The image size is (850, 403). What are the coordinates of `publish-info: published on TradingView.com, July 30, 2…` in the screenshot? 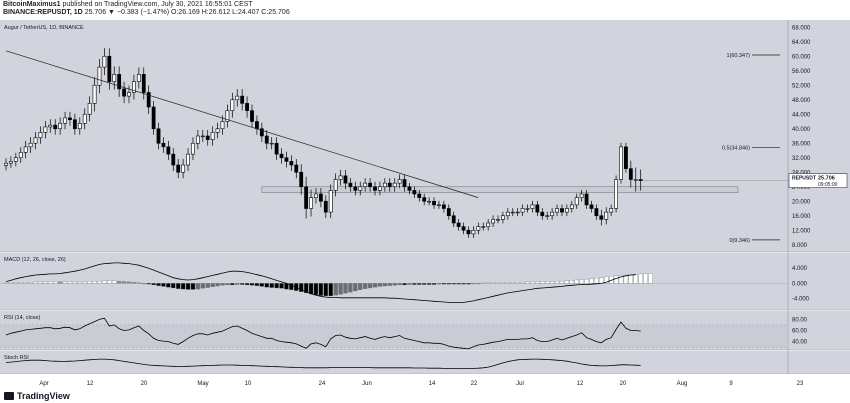 It's located at (157, 4).